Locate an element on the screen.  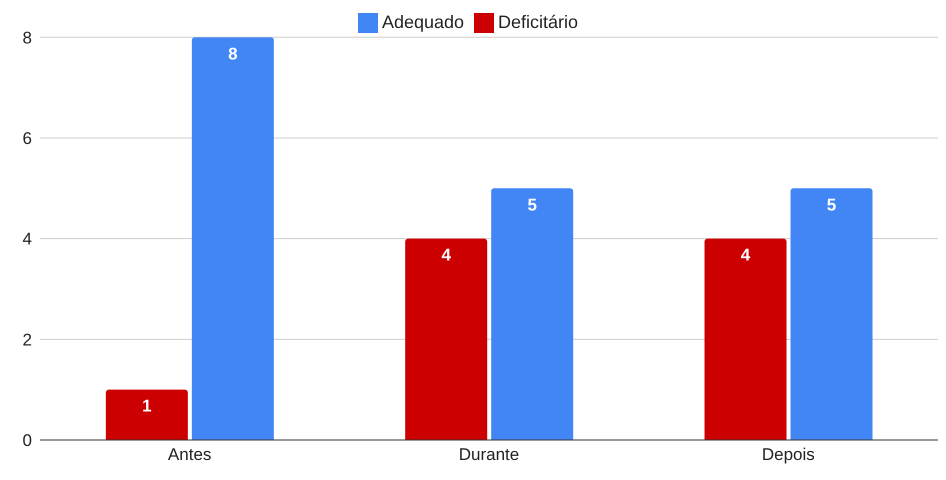
y-tick-label: 4 is located at coordinates (27, 239).